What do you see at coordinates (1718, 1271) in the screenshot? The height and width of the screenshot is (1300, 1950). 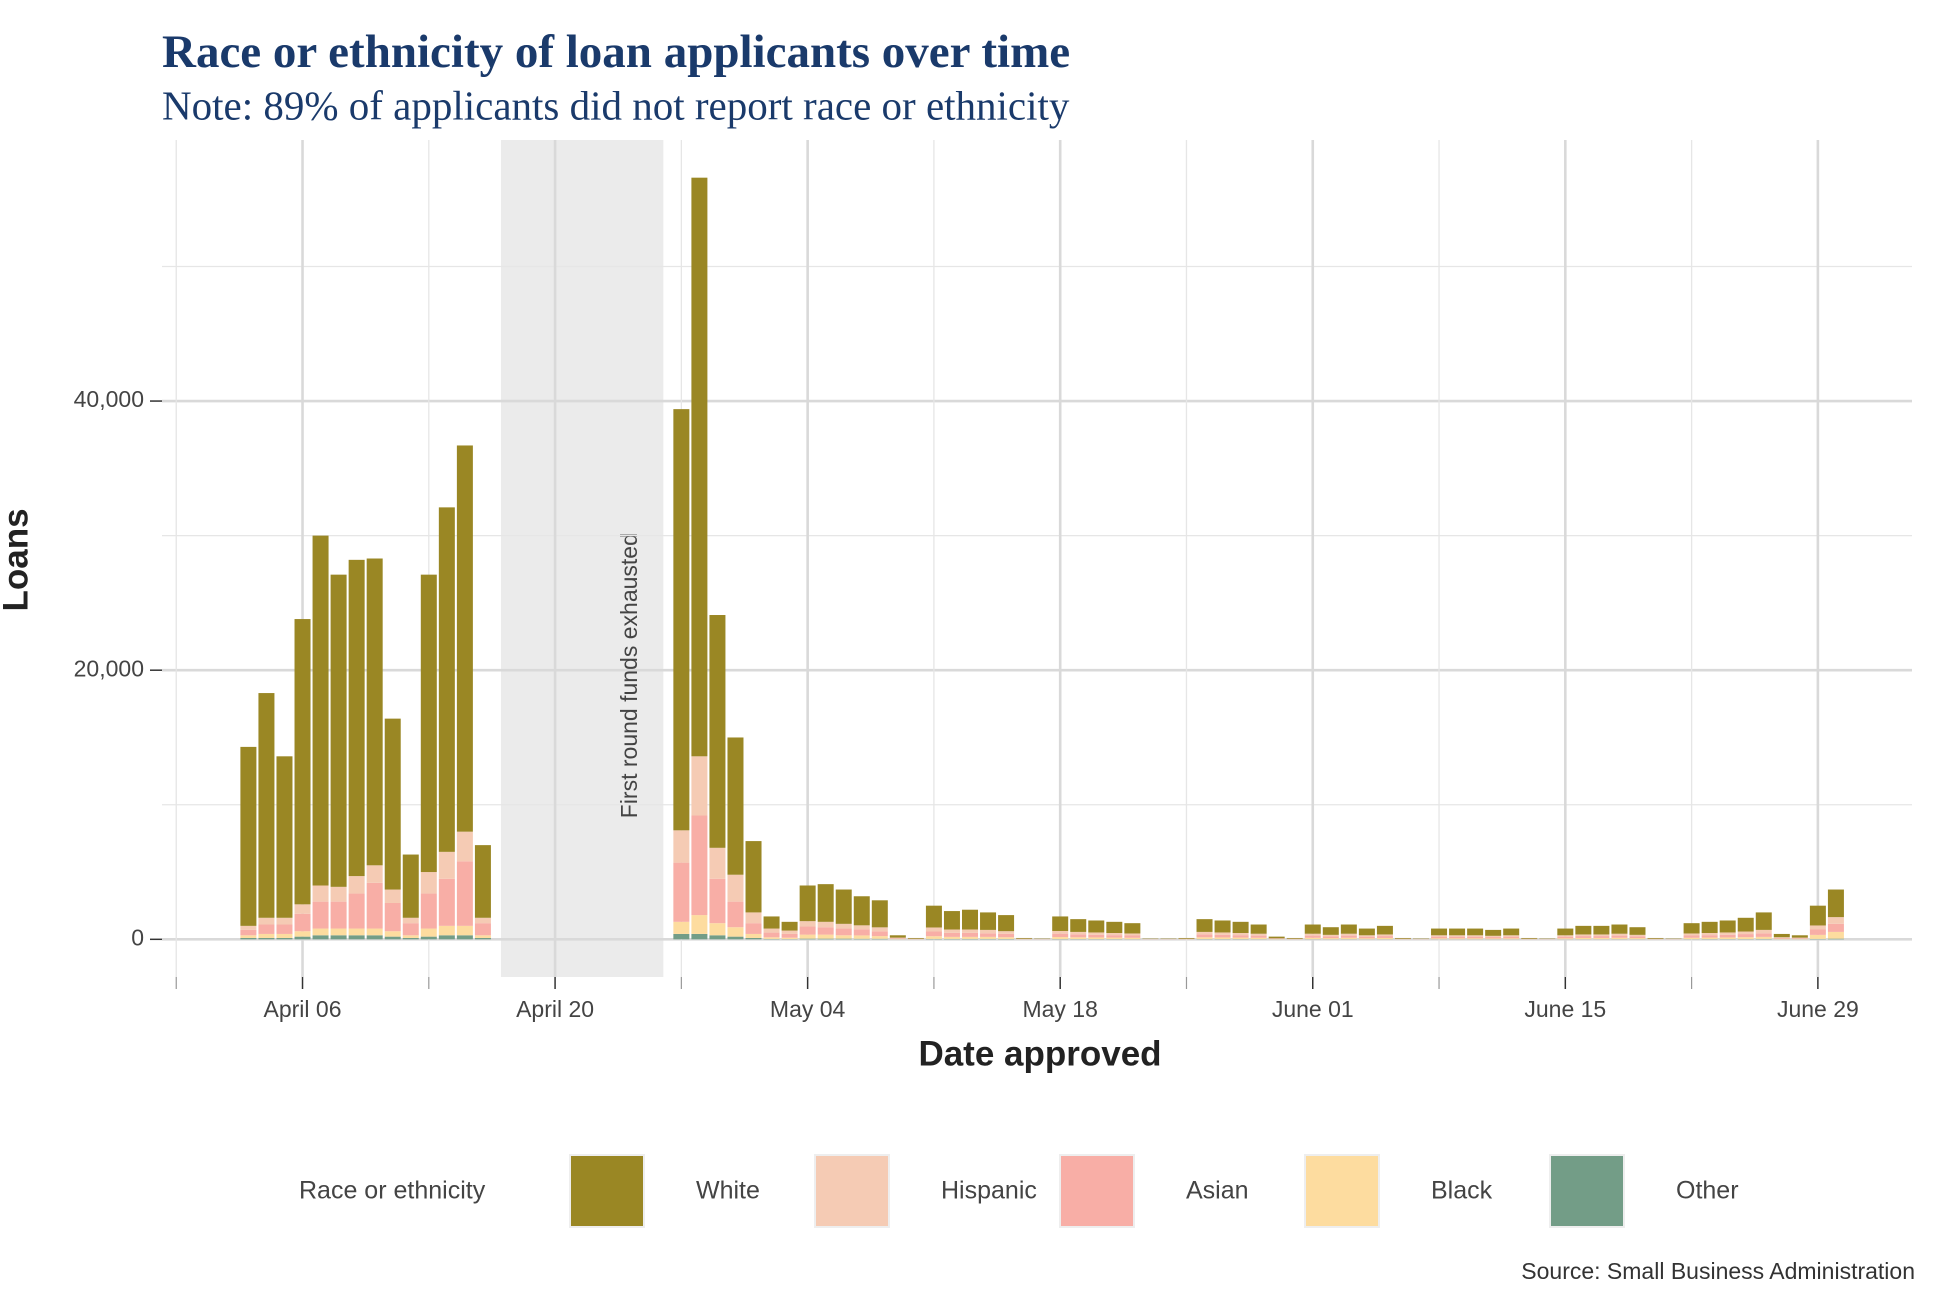 I see `source-note: Source: Small Business Administration` at bounding box center [1718, 1271].